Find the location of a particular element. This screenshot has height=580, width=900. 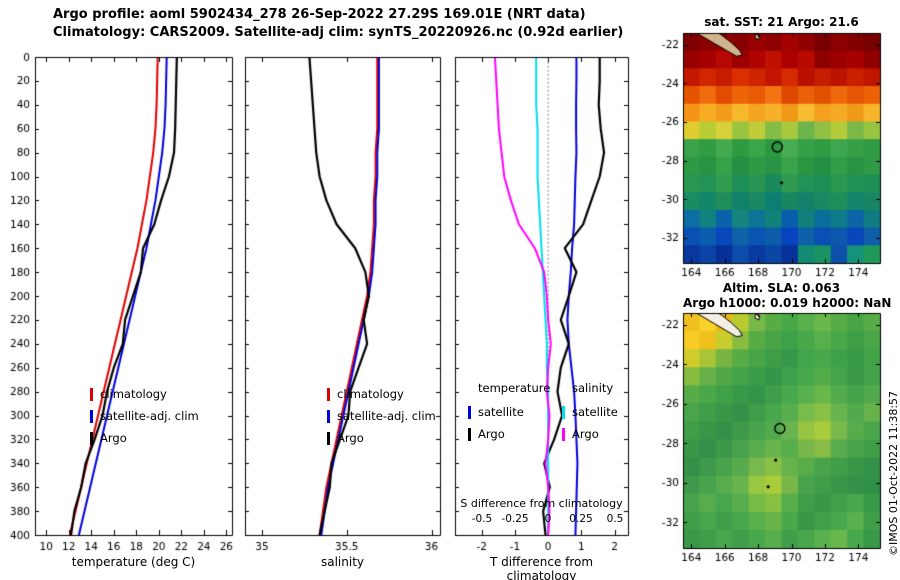

sla-map-title-line1: Altim. SLA: 0.063 is located at coordinates (781, 288).